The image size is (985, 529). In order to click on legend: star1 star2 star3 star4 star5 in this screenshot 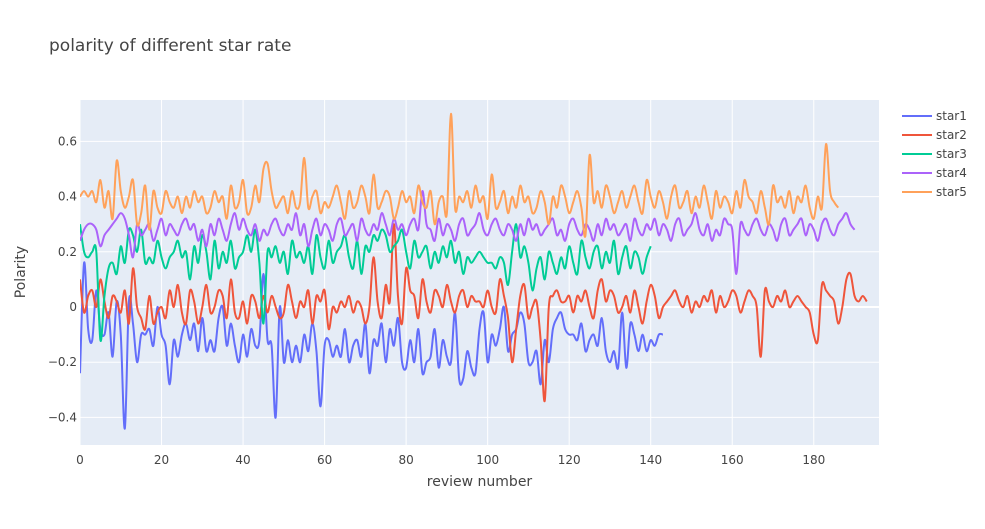, I will do `click(934, 154)`.